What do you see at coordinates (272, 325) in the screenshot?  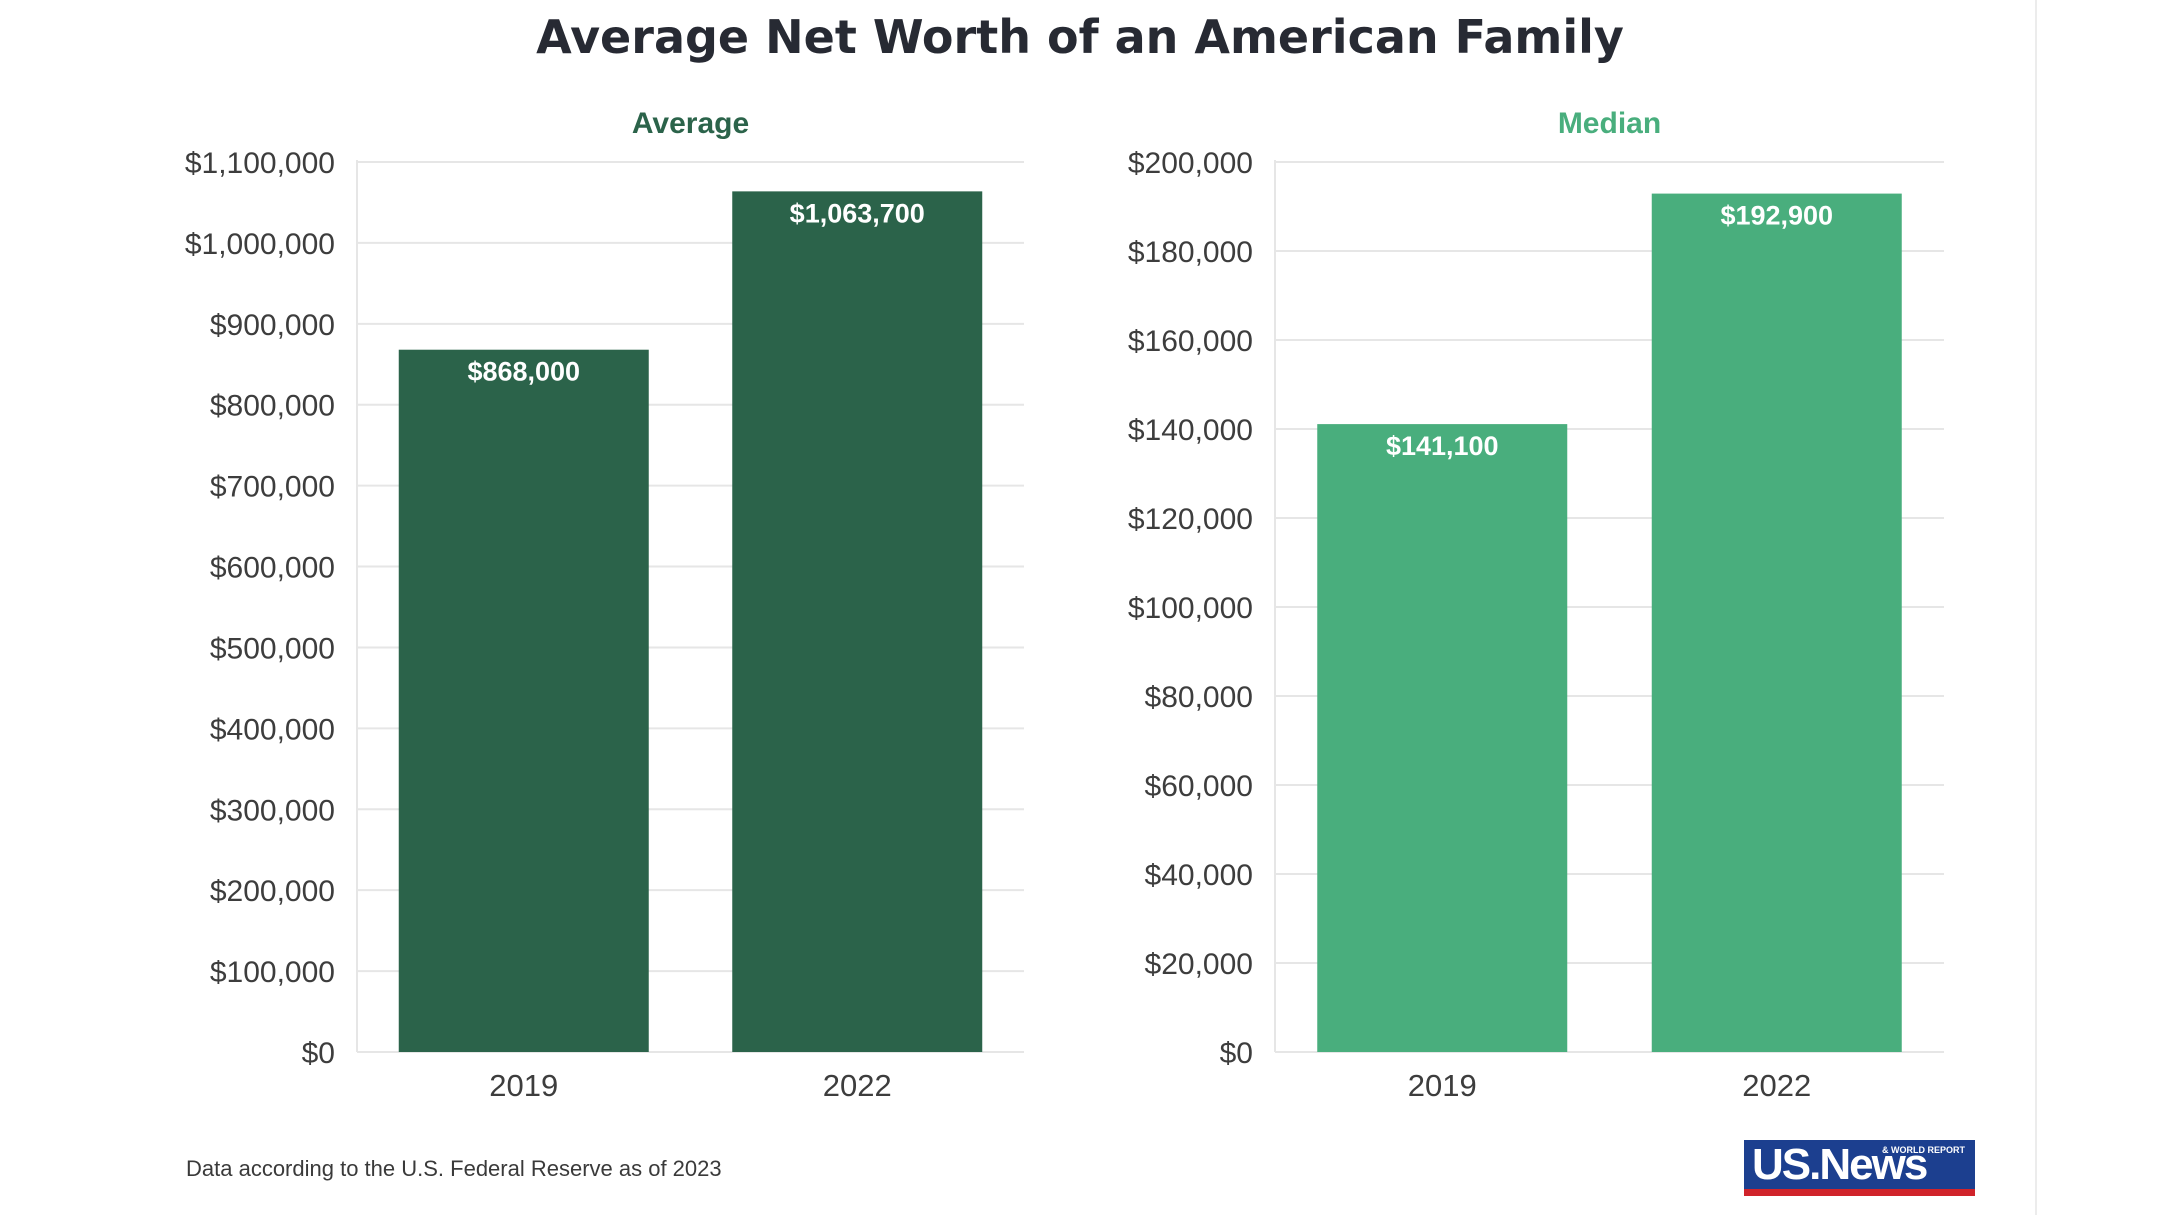 I see `average-y-tick-label: $900,000` at bounding box center [272, 325].